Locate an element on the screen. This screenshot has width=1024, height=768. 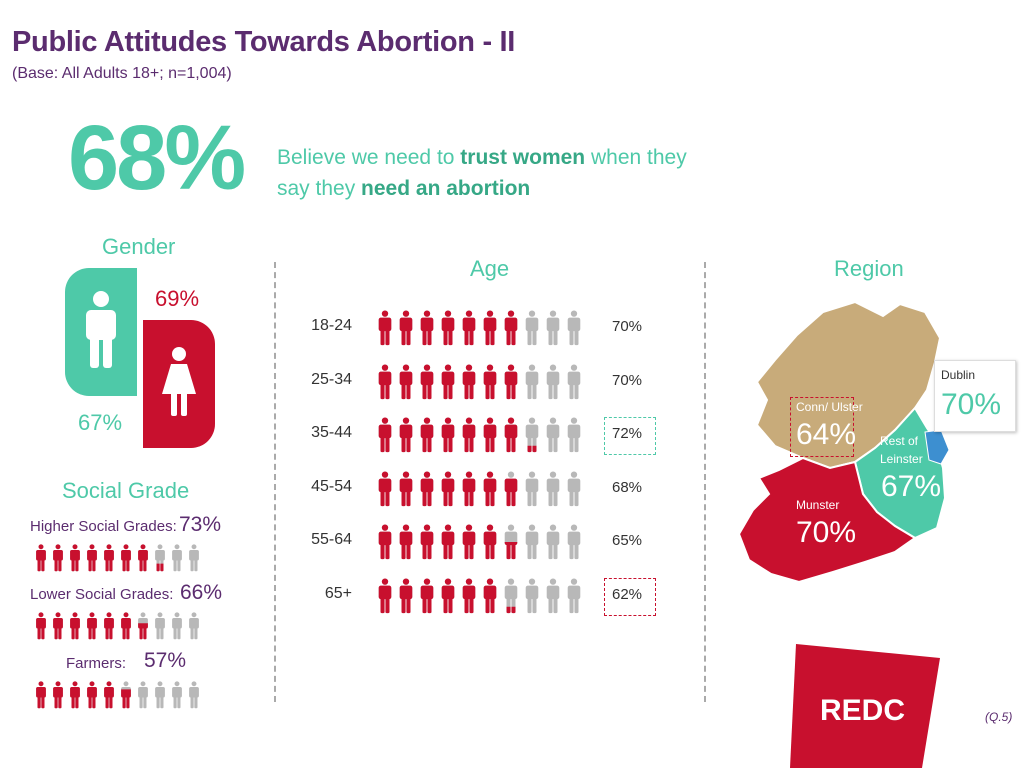
sg-people-lower is located at coordinates (119, 628).